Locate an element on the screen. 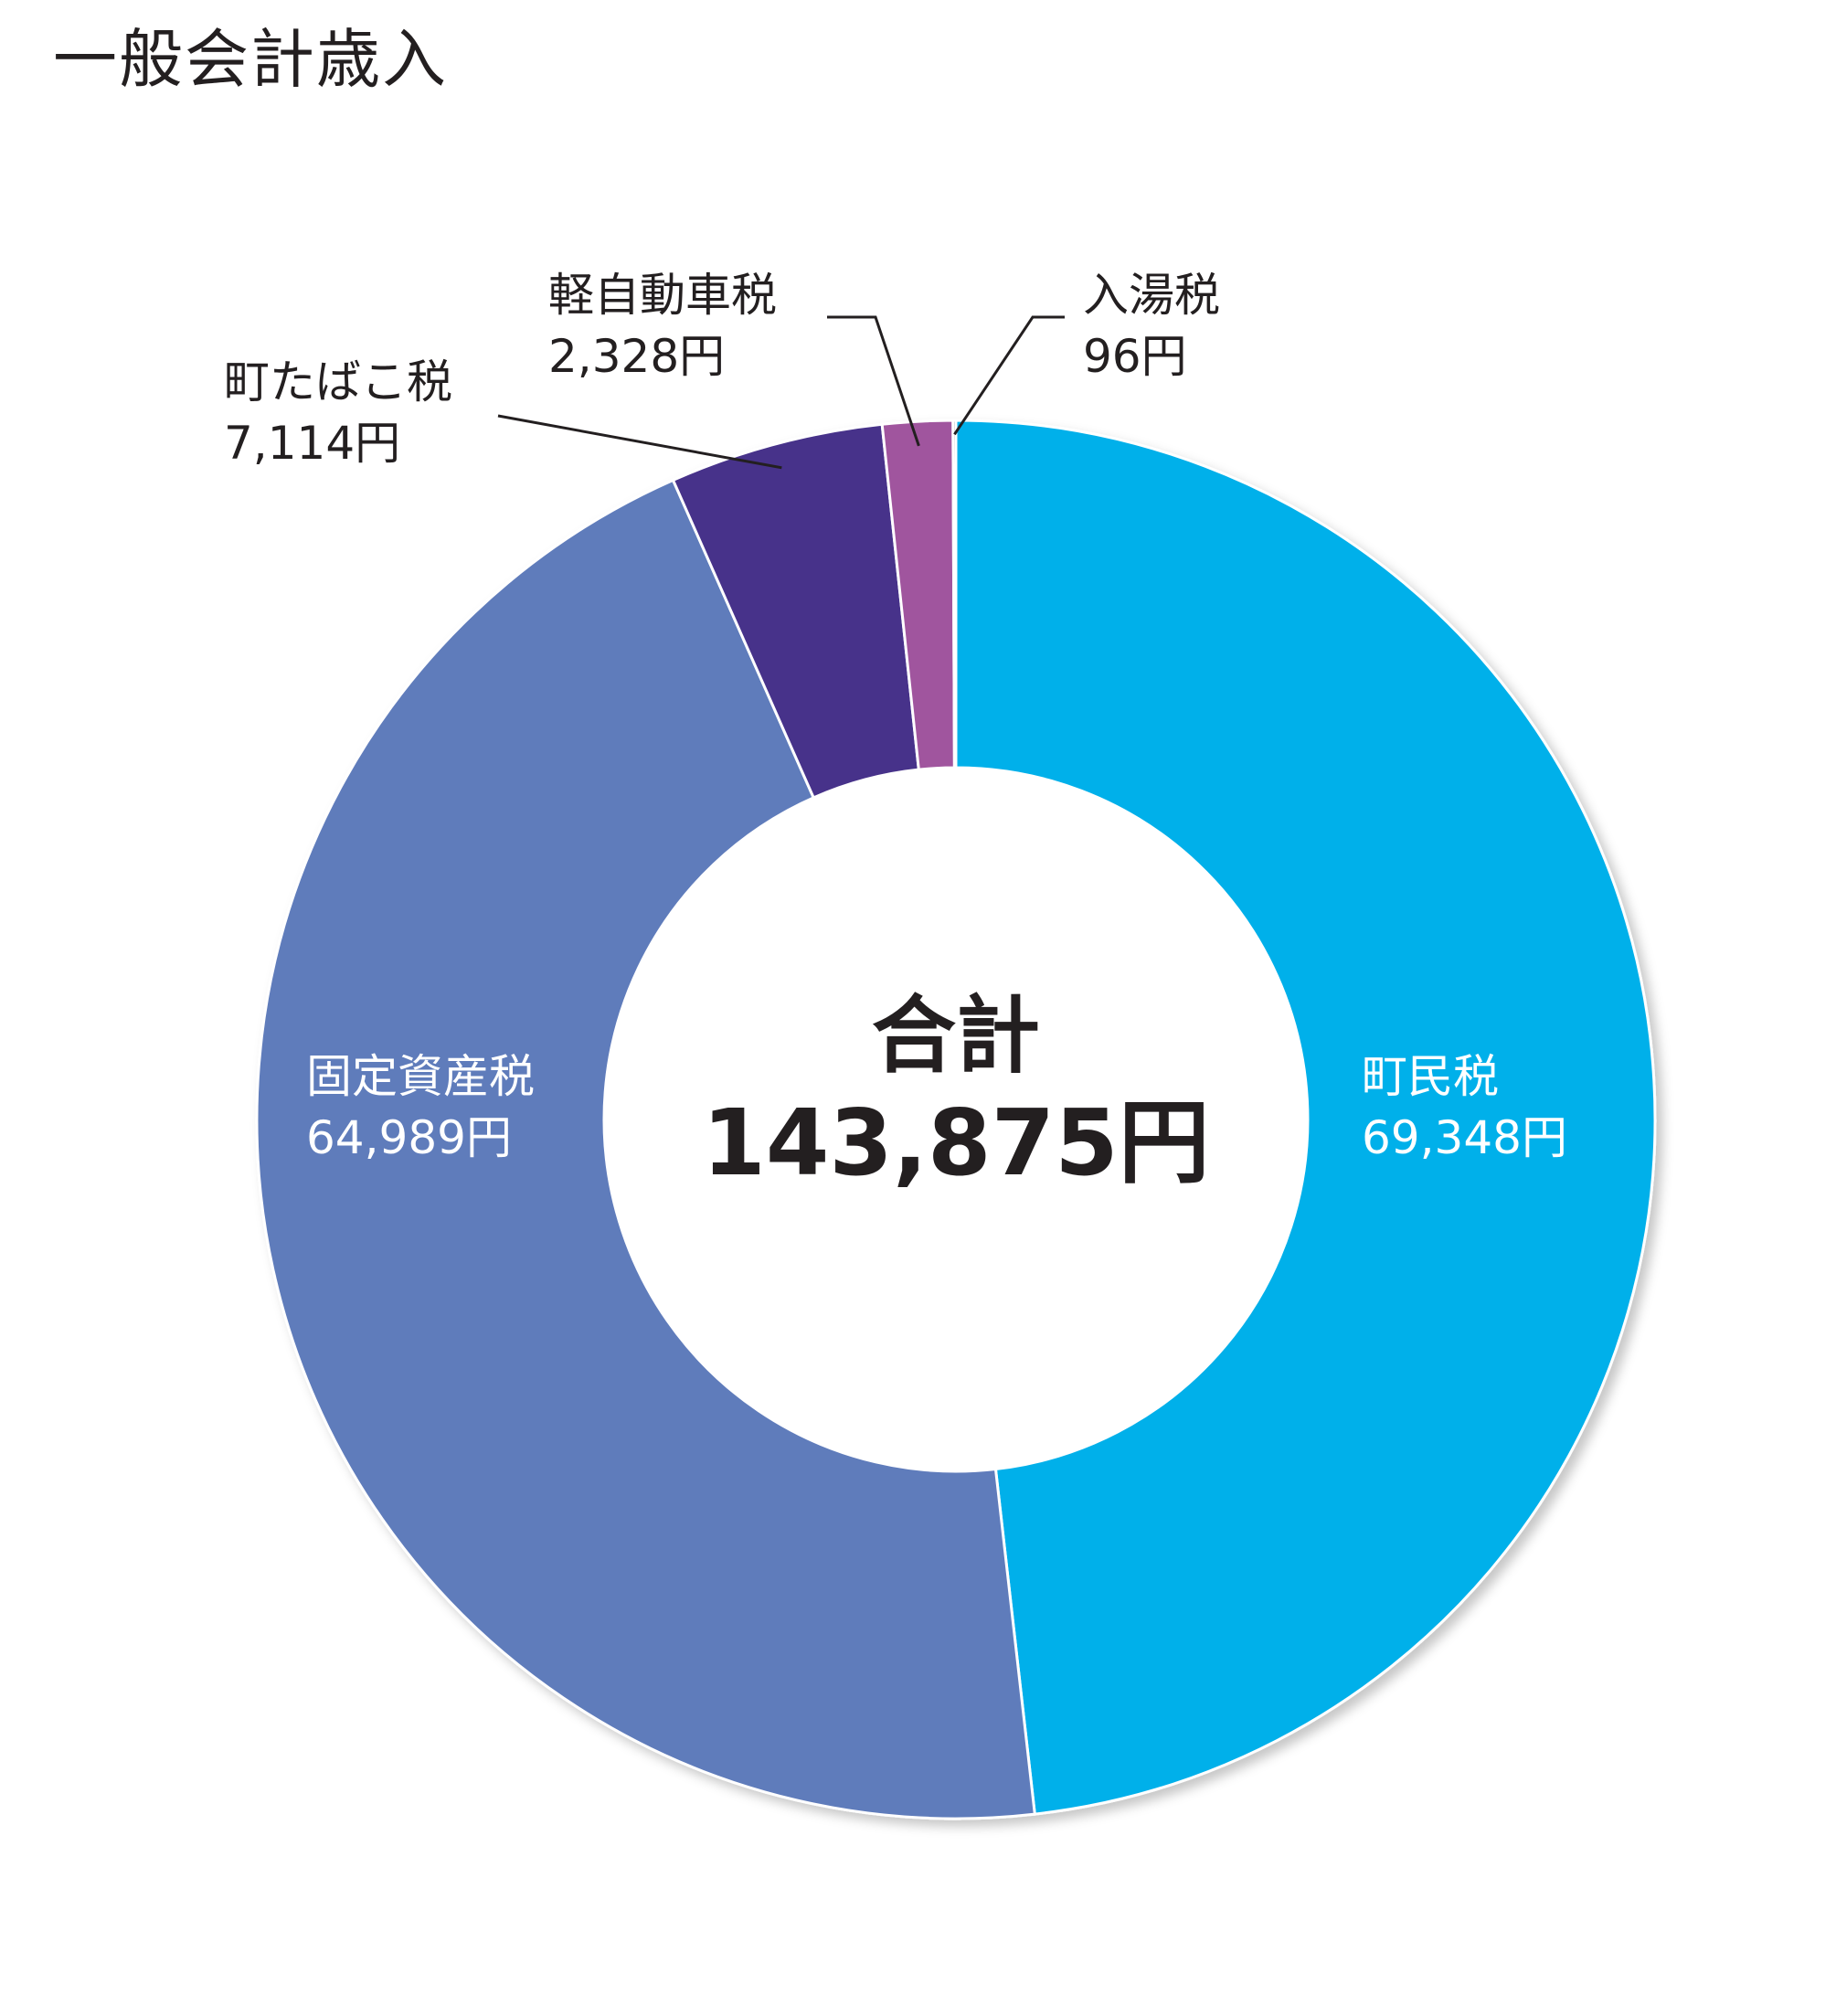 The image size is (1836, 2016). slice-1-value: 69,348円 is located at coordinates (1464, 1138).